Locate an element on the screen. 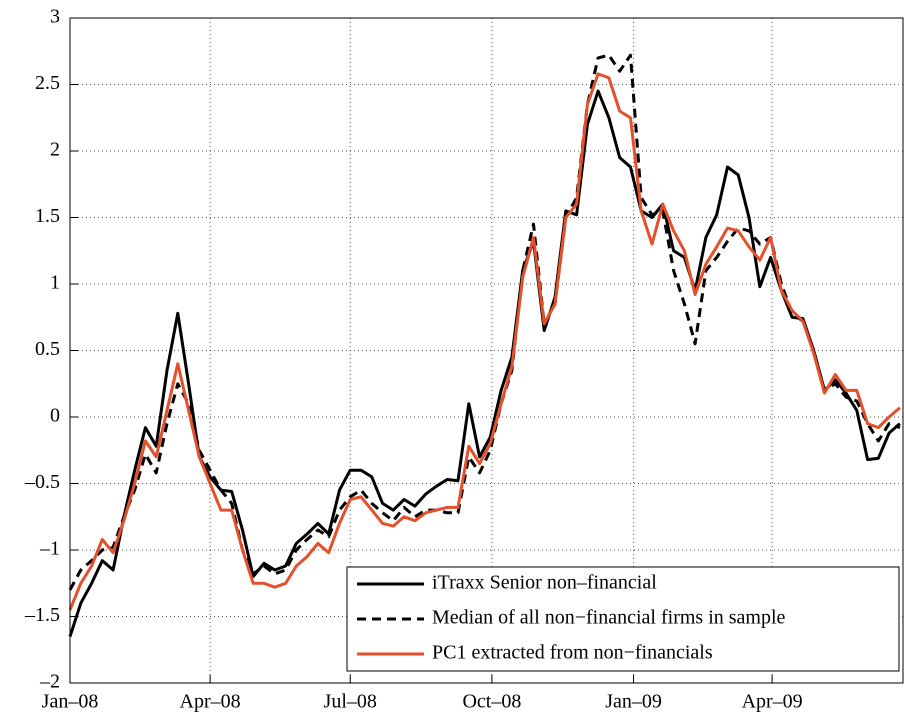 This screenshot has height=716, width=904. y-tick-label: 0 is located at coordinates (55, 416).